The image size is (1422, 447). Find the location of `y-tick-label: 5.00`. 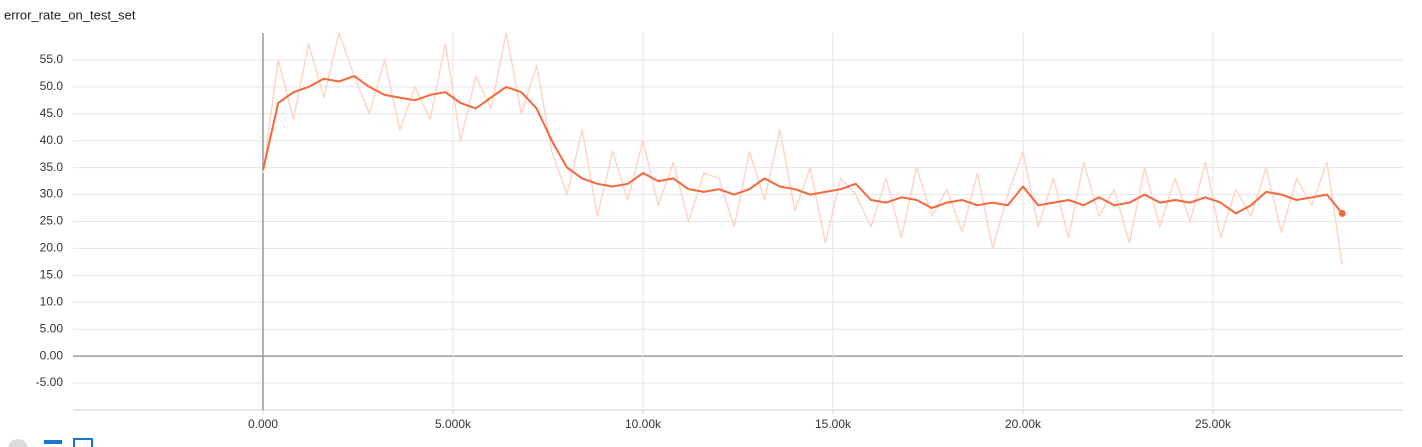

y-tick-label: 5.00 is located at coordinates (52, 328).